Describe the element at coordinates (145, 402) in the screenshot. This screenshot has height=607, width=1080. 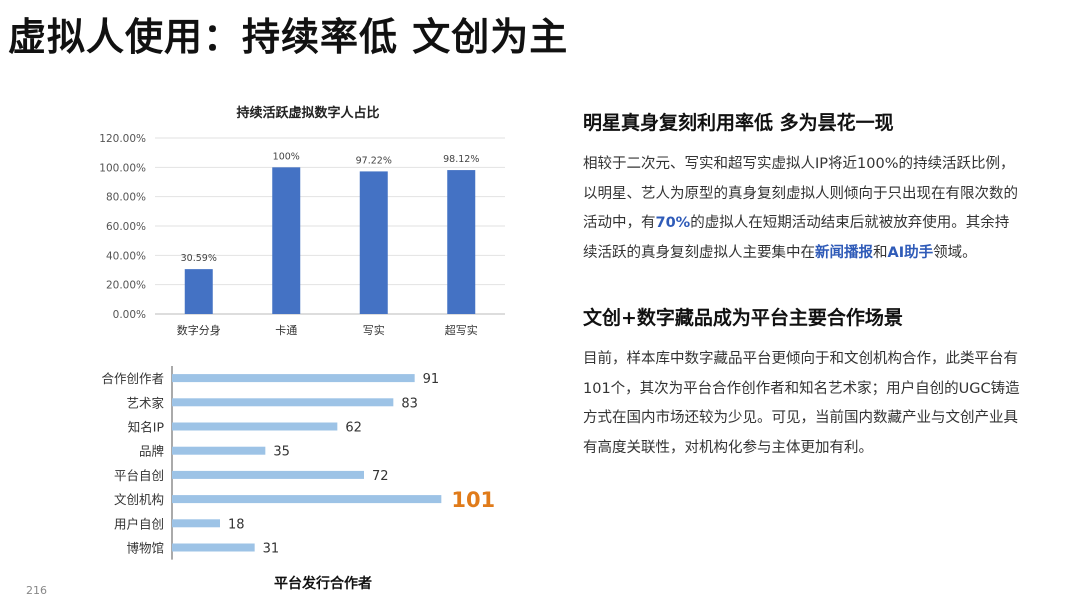
I see `chart2-category-label: 艺术家` at that location.